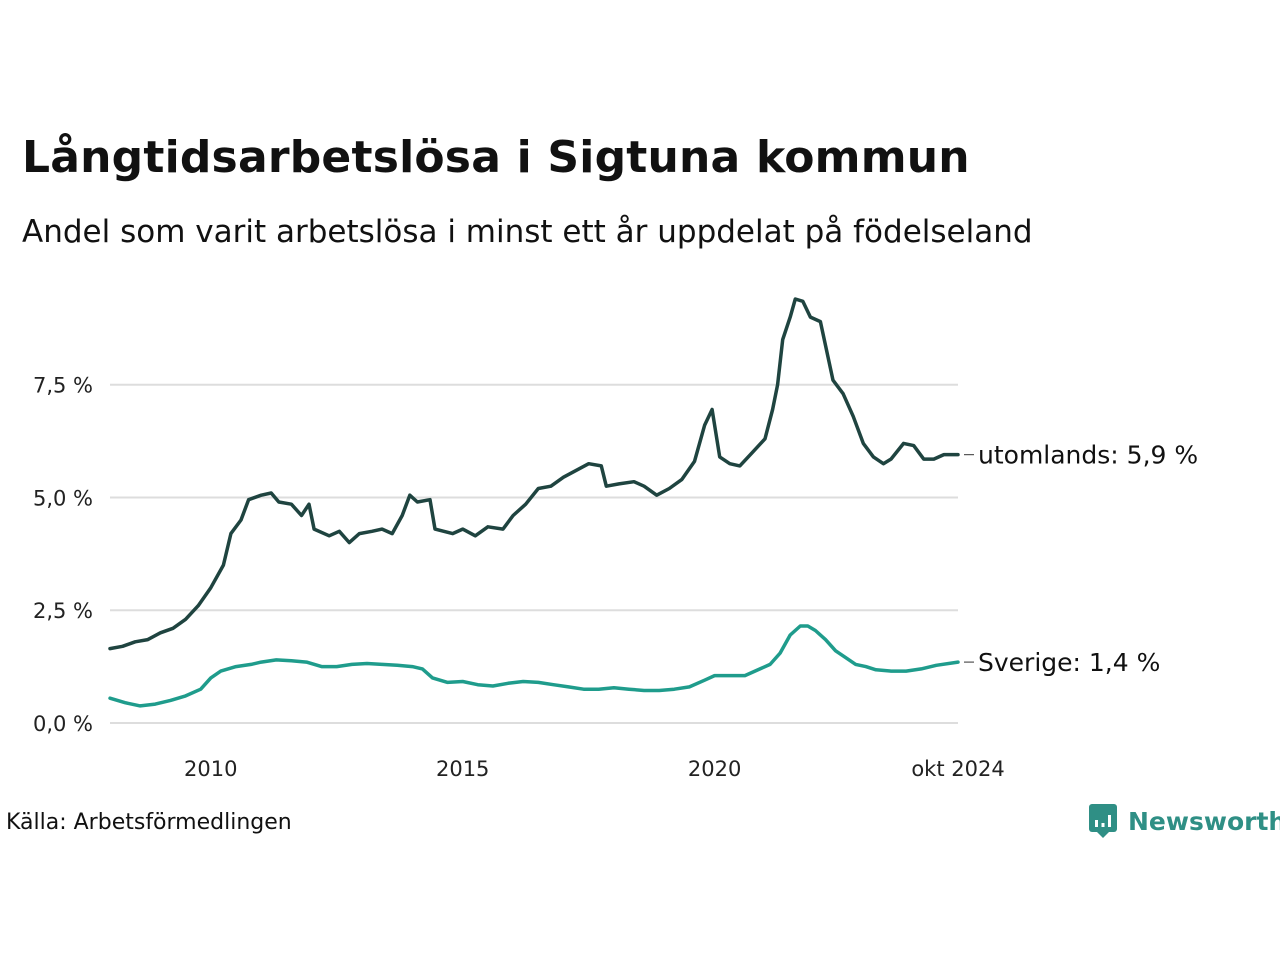 Image resolution: width=1280 pixels, height=960 pixels. I want to click on series-end-labels: utomlands: 5,9 % Sverige: 1,4 %, so click(1081, 559).